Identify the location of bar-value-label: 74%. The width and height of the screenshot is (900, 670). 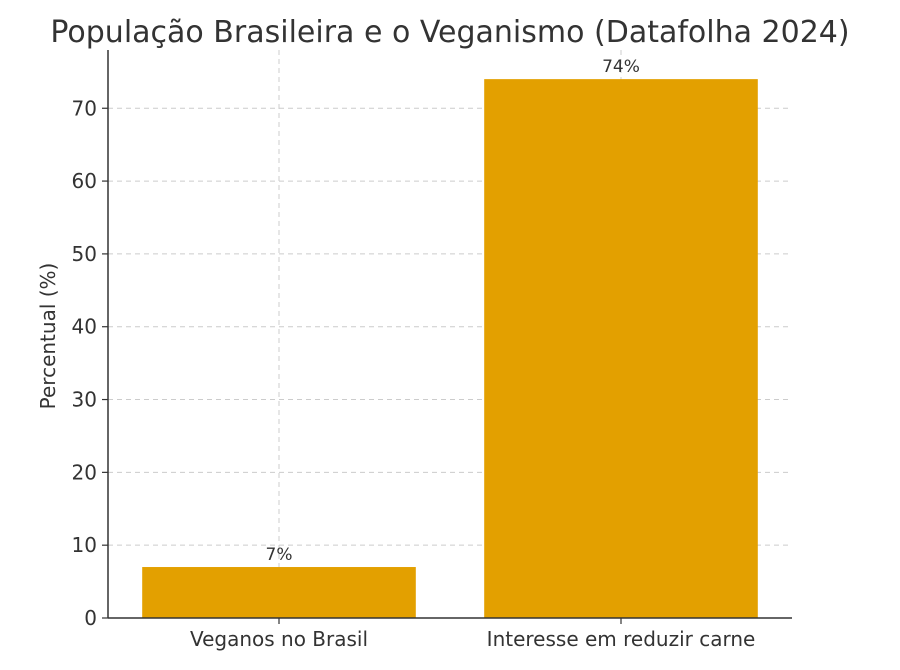
(621, 67).